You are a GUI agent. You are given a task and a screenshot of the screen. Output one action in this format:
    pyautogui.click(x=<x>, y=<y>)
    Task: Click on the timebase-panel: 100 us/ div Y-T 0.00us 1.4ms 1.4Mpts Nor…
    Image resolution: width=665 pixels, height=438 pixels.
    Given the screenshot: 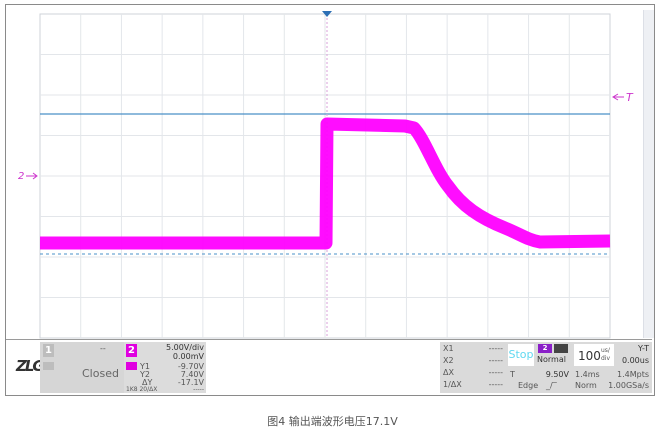 What is the action you would take?
    pyautogui.click(x=612, y=367)
    